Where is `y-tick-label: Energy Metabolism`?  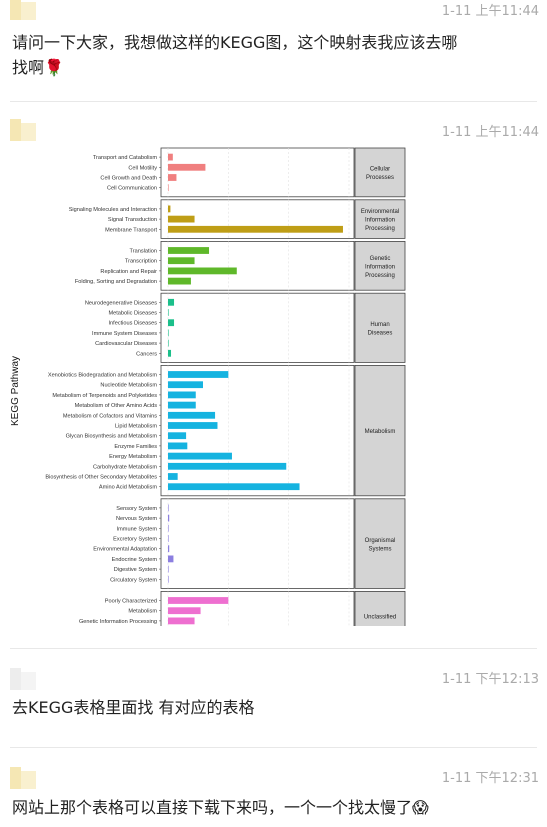 y-tick-label: Energy Metabolism is located at coordinates (133, 457).